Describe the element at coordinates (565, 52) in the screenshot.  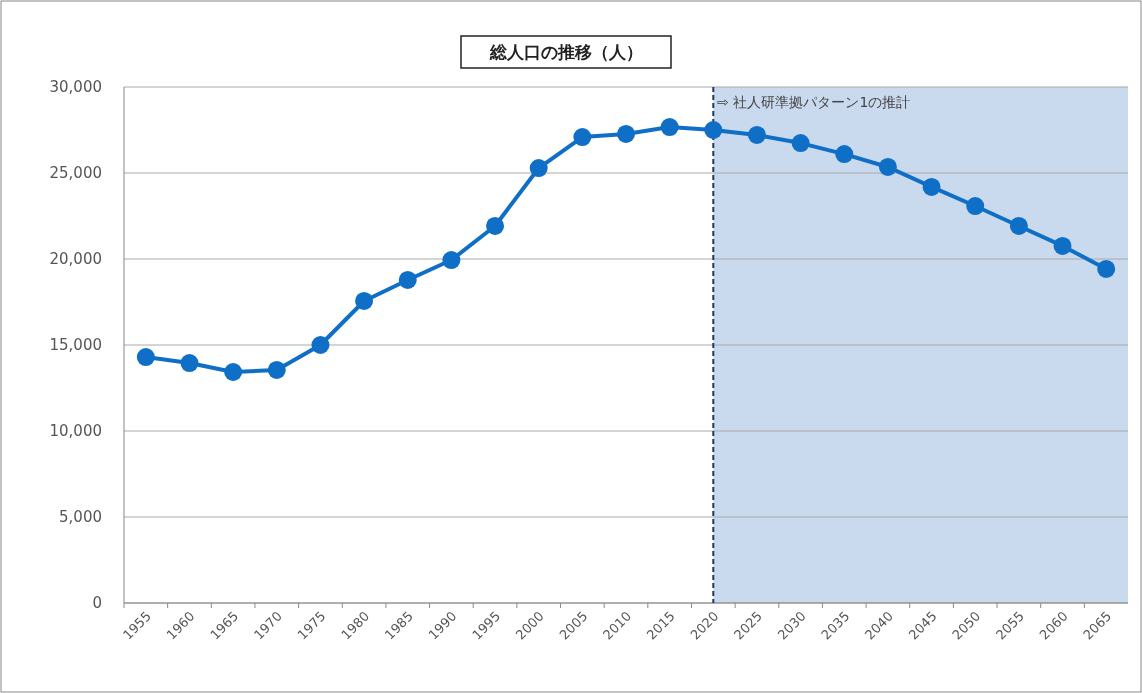
I see `chart-title: 総人口の推移（人）` at that location.